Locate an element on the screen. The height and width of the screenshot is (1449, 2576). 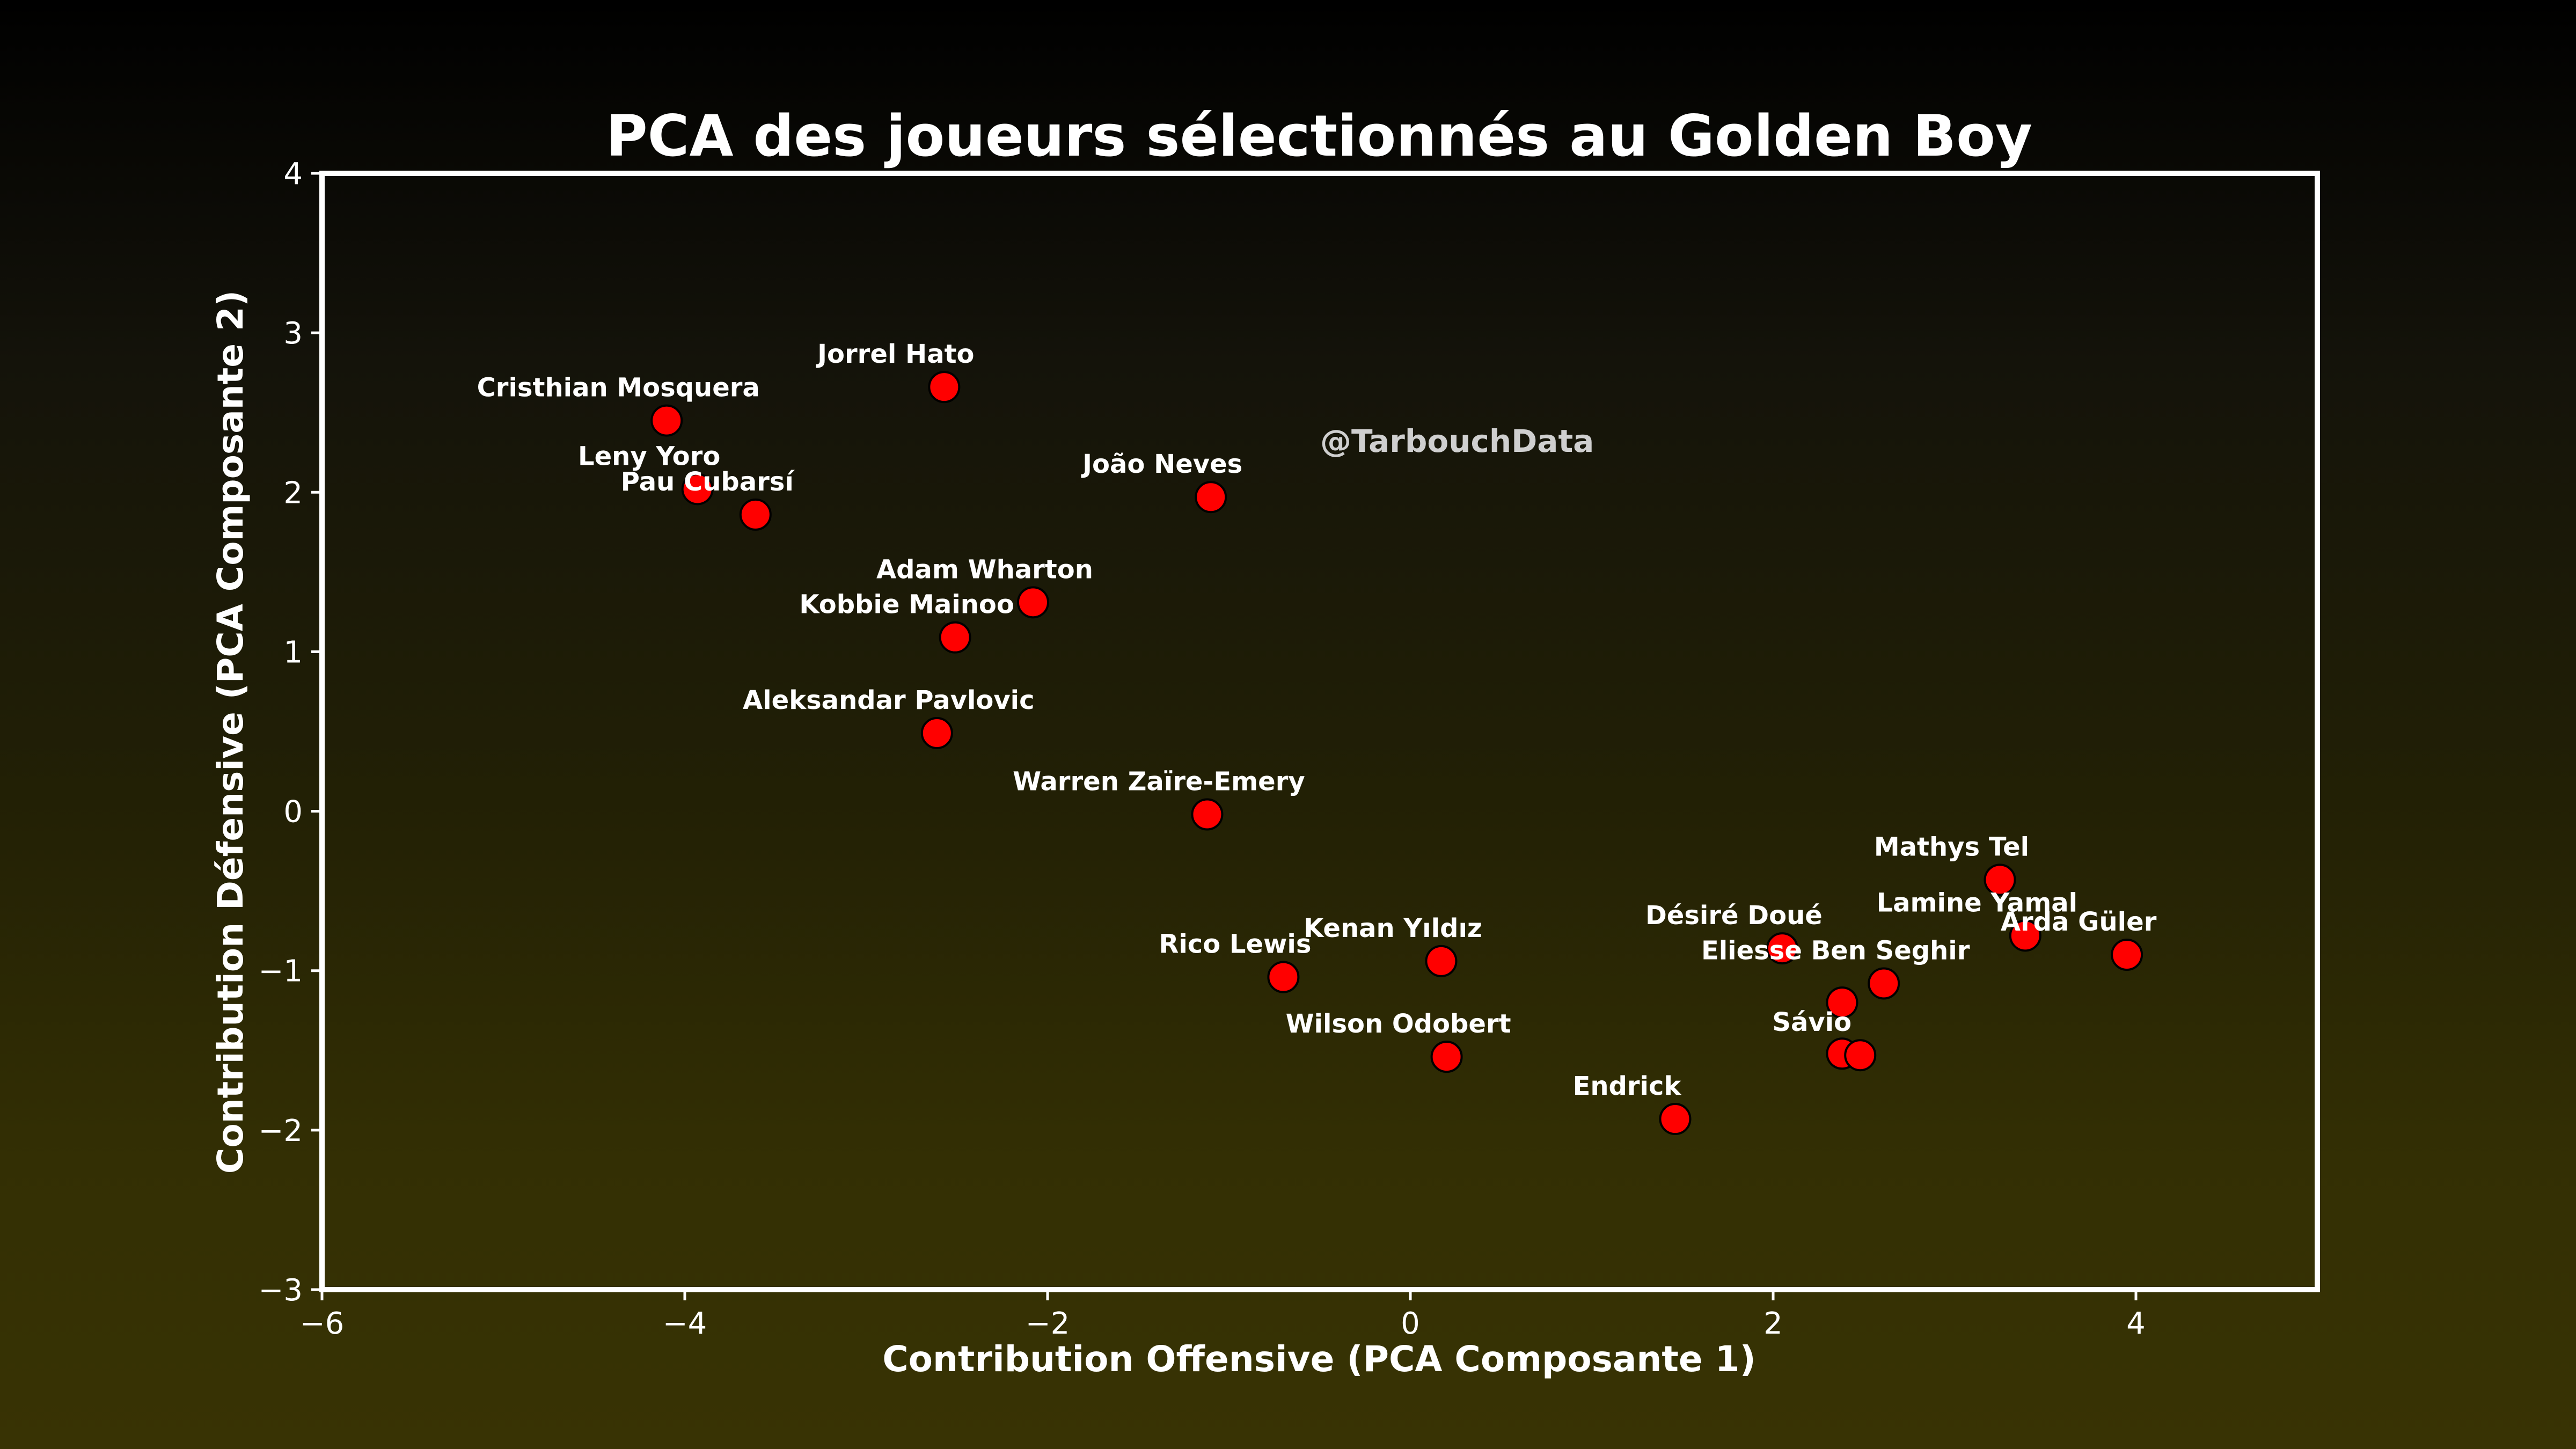
data-label: Cristhian Mosquera is located at coordinates (618, 388).